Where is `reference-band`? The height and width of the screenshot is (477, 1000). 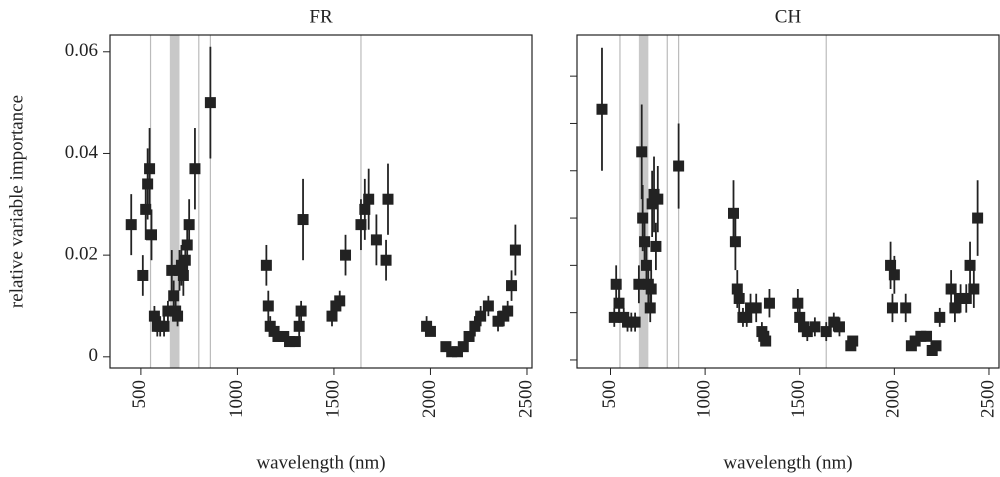 reference-band is located at coordinates (174, 201).